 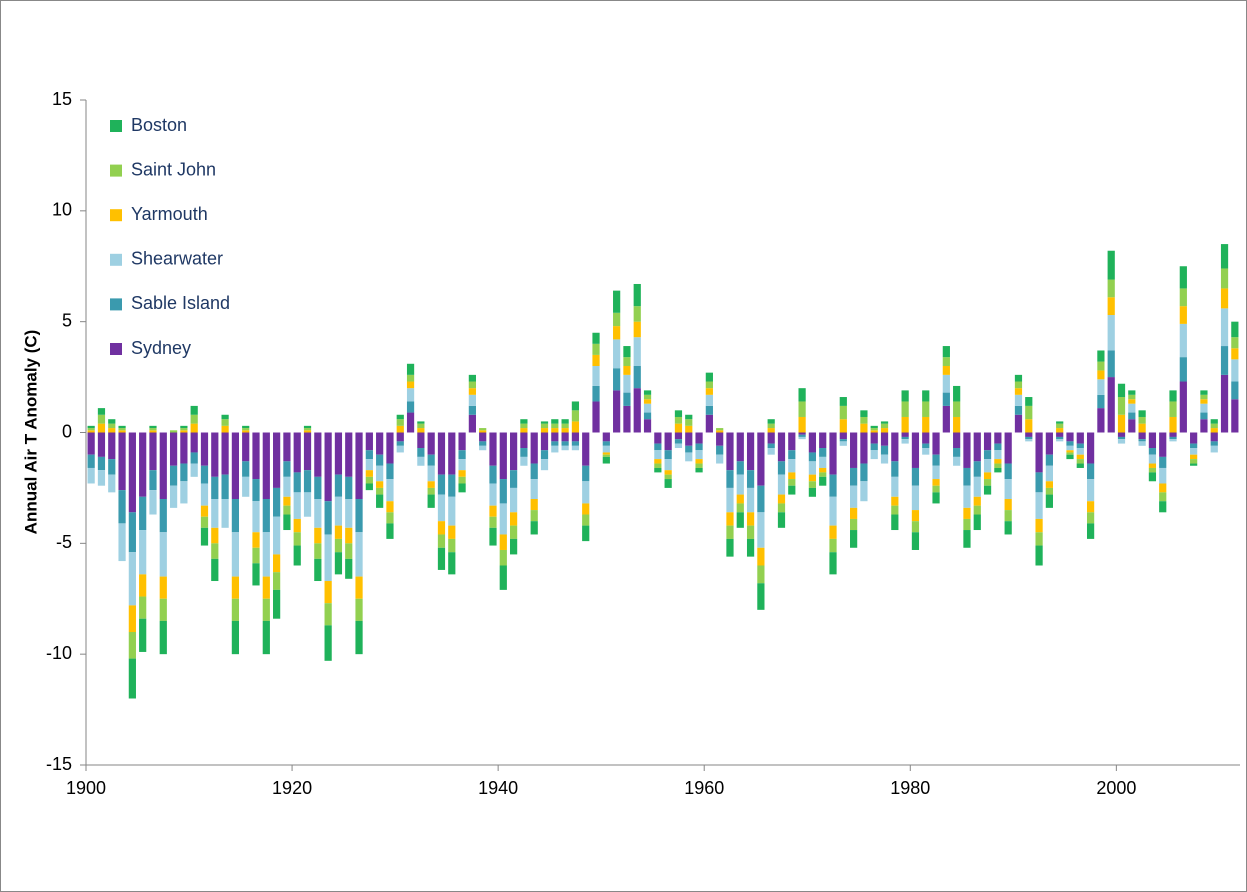 What do you see at coordinates (159, 125) in the screenshot?
I see `legend-label: Boston` at bounding box center [159, 125].